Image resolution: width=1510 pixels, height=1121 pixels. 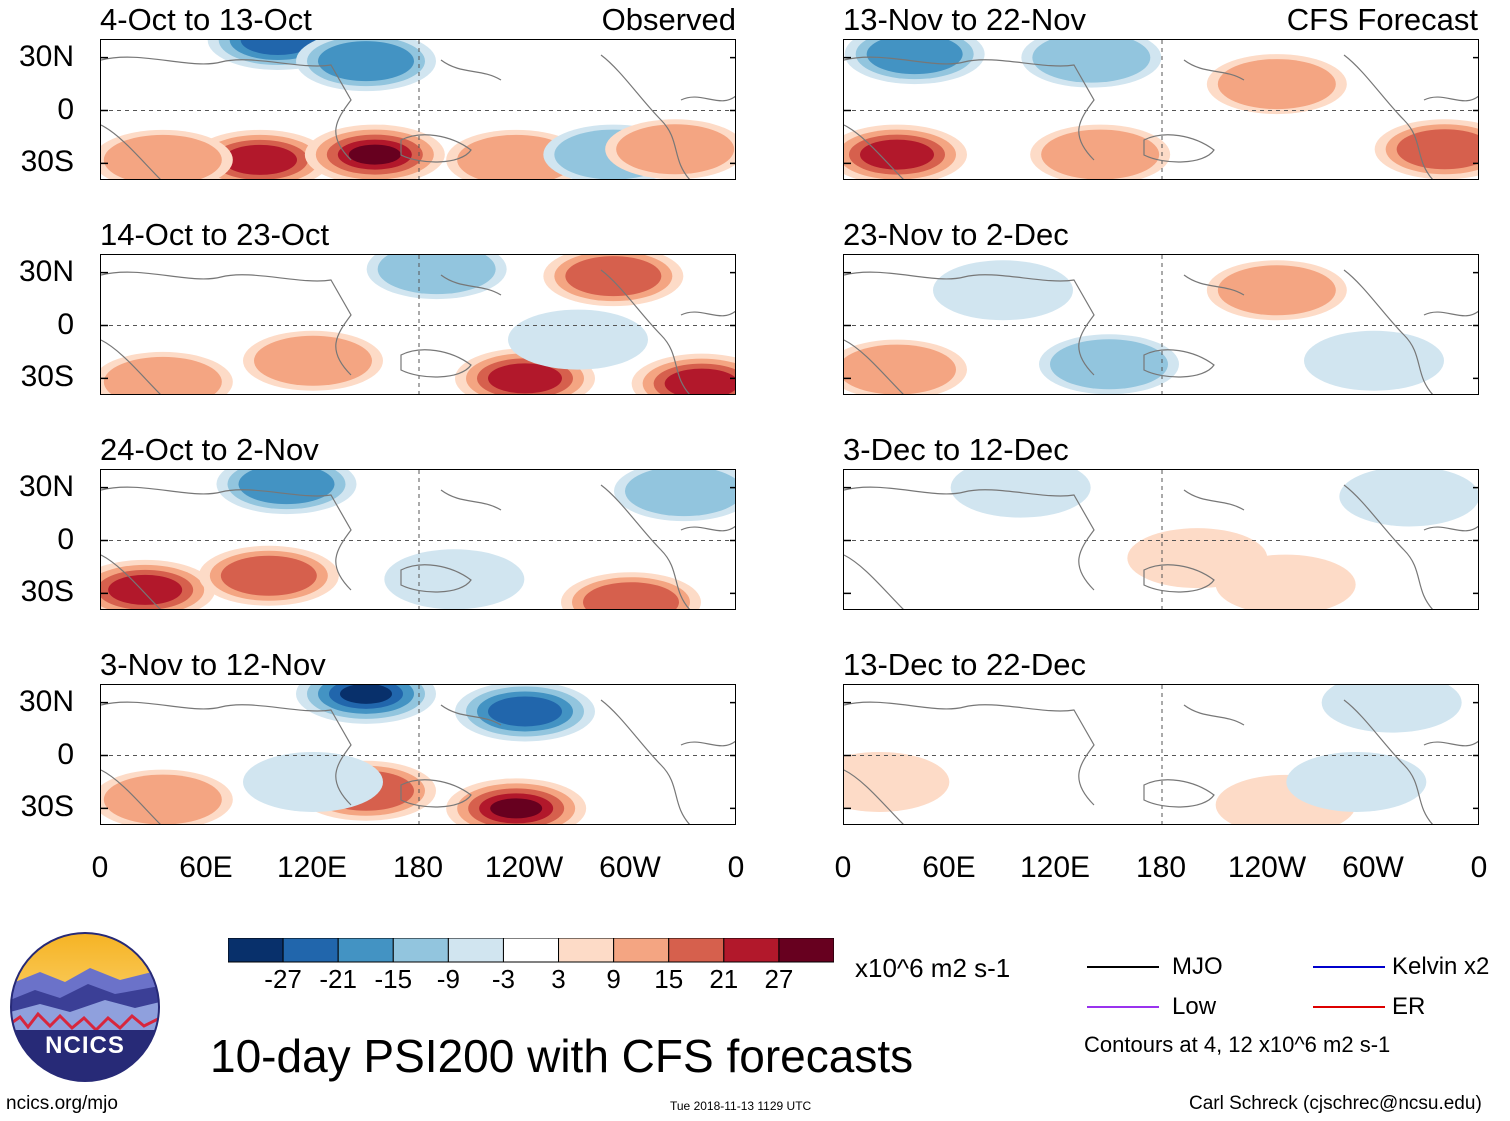 What do you see at coordinates (62, 1103) in the screenshot?
I see `footer-url: ncics.org/mjo` at bounding box center [62, 1103].